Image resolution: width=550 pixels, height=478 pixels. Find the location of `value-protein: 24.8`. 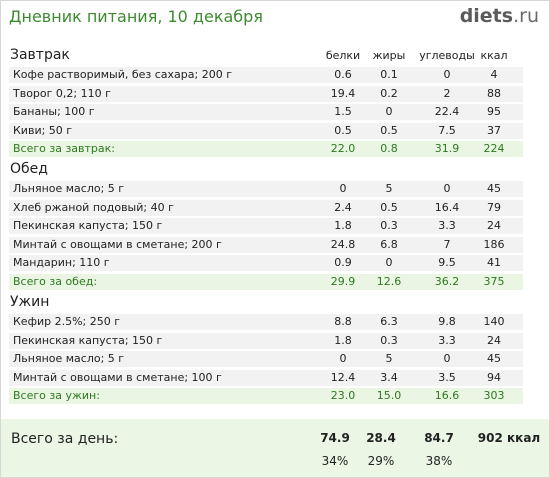

value-protein: 24.8 is located at coordinates (343, 244).